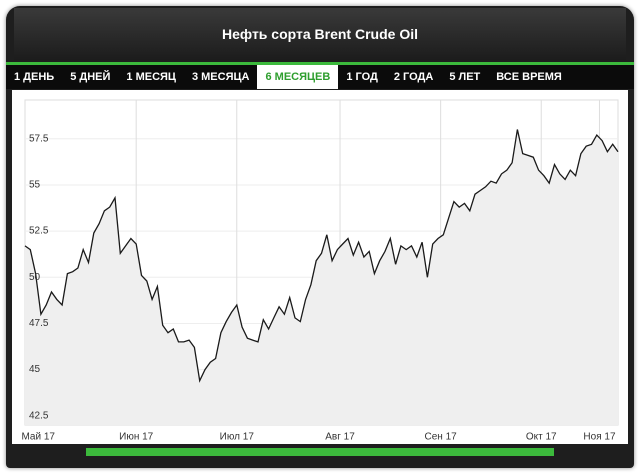 The height and width of the screenshot is (474, 640). Describe the element at coordinates (90, 77) in the screenshot. I see `range-tab: 5 ДНЕЙ` at that location.